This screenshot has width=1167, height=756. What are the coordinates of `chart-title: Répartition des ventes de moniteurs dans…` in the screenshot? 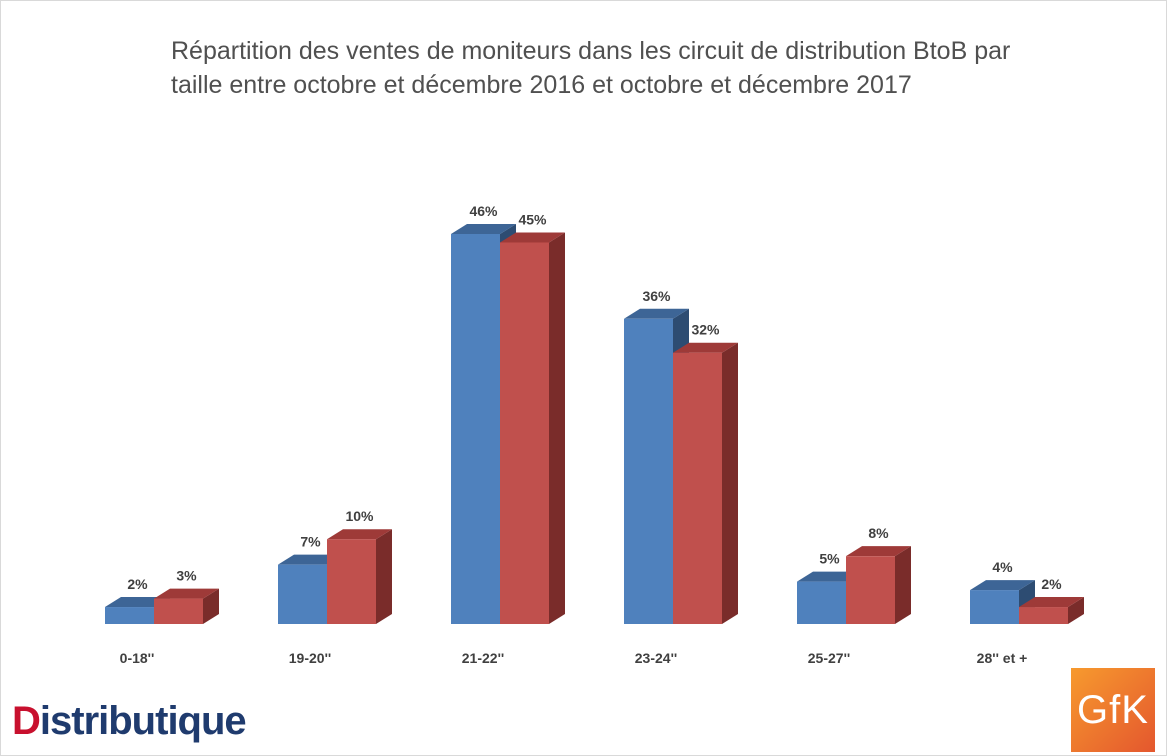 It's located at (621, 68).